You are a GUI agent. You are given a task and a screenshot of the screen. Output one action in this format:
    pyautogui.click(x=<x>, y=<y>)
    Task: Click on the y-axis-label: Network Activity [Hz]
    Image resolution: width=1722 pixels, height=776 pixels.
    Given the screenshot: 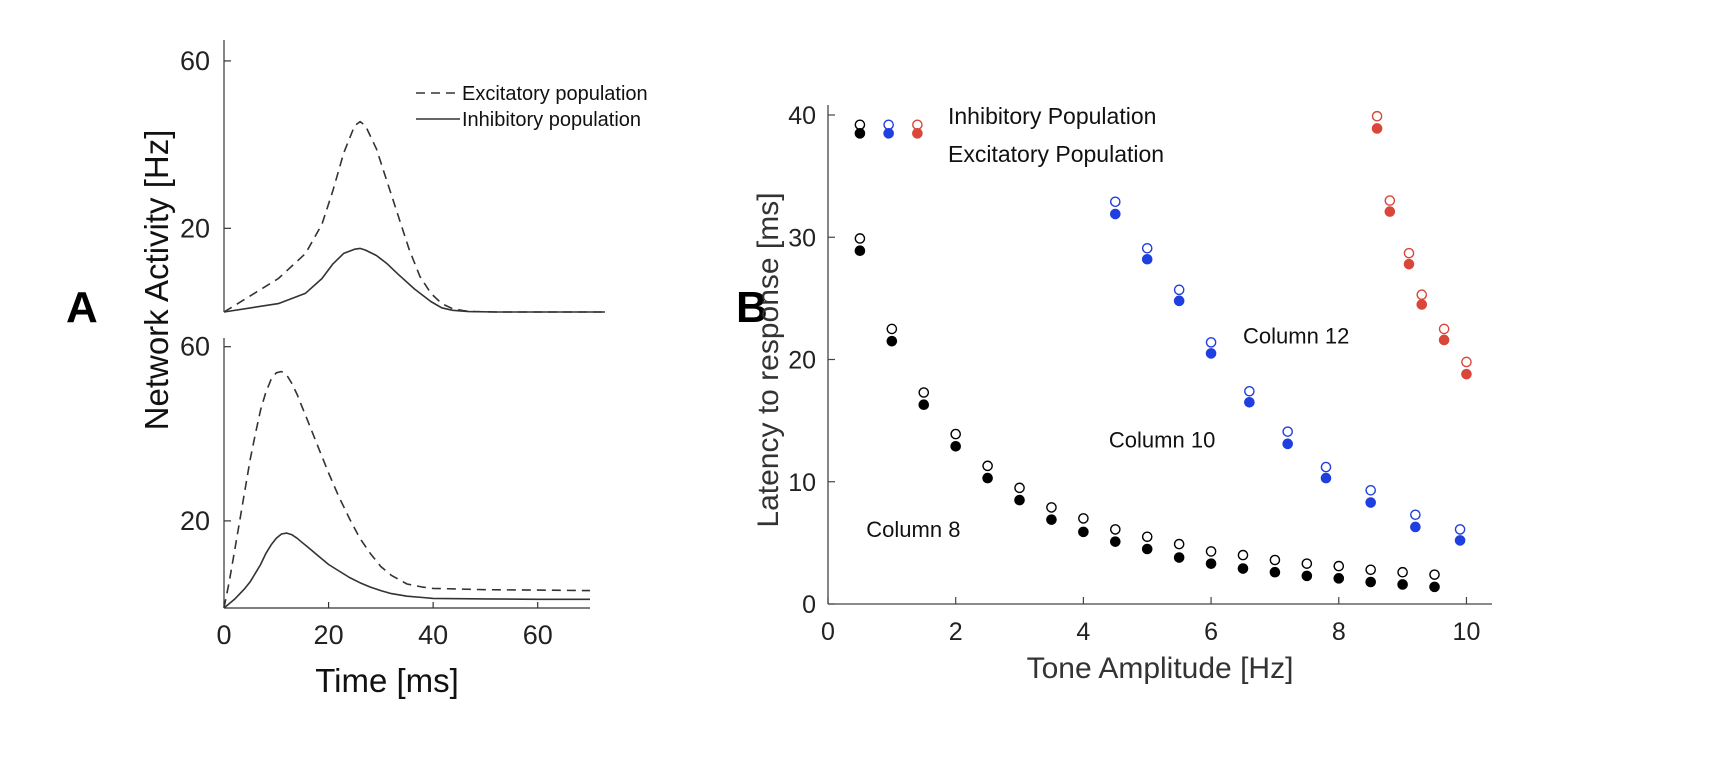 What is the action you would take?
    pyautogui.click(x=156, y=280)
    